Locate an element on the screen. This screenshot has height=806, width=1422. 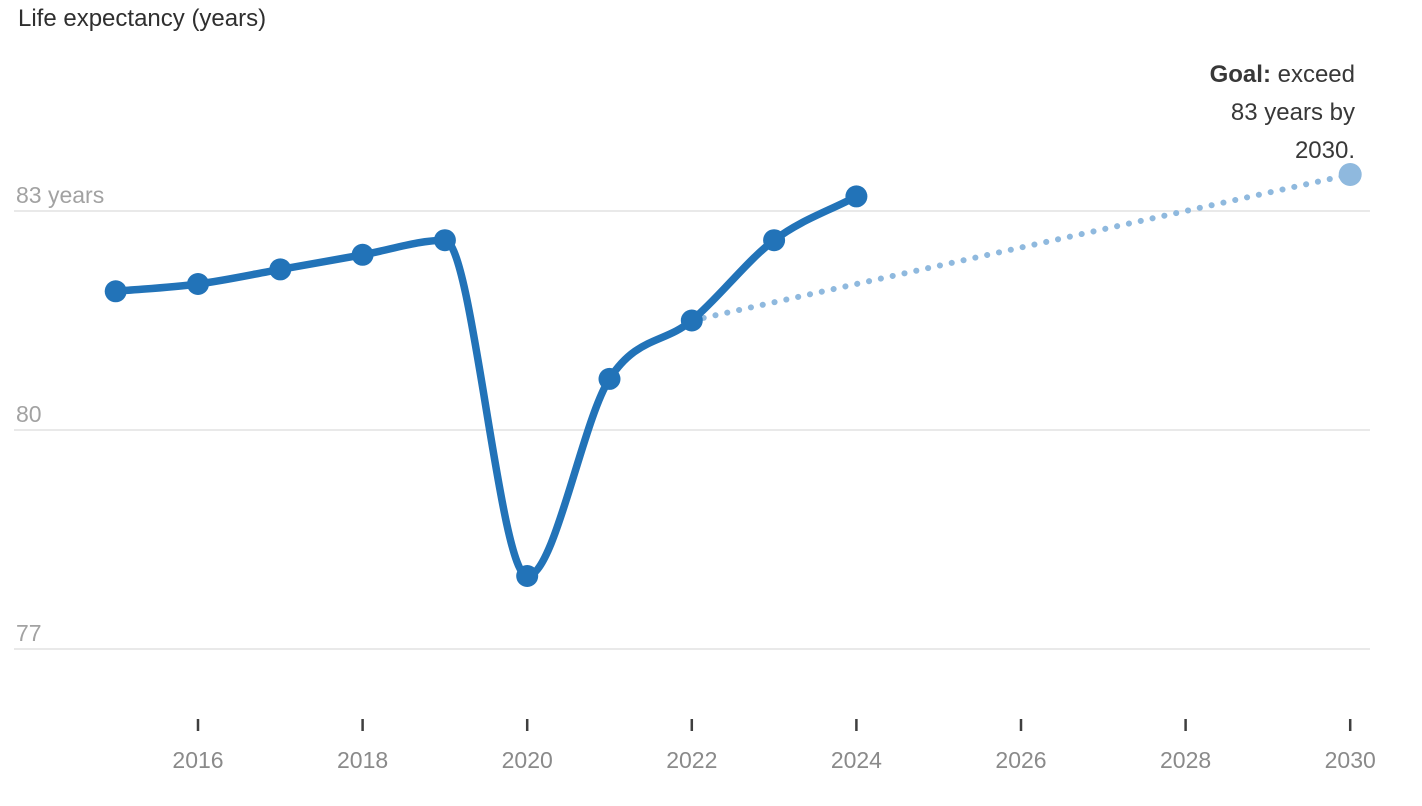
goal-annotation: Goal: exceed 83 years by 2030. is located at coordinates (1282, 113).